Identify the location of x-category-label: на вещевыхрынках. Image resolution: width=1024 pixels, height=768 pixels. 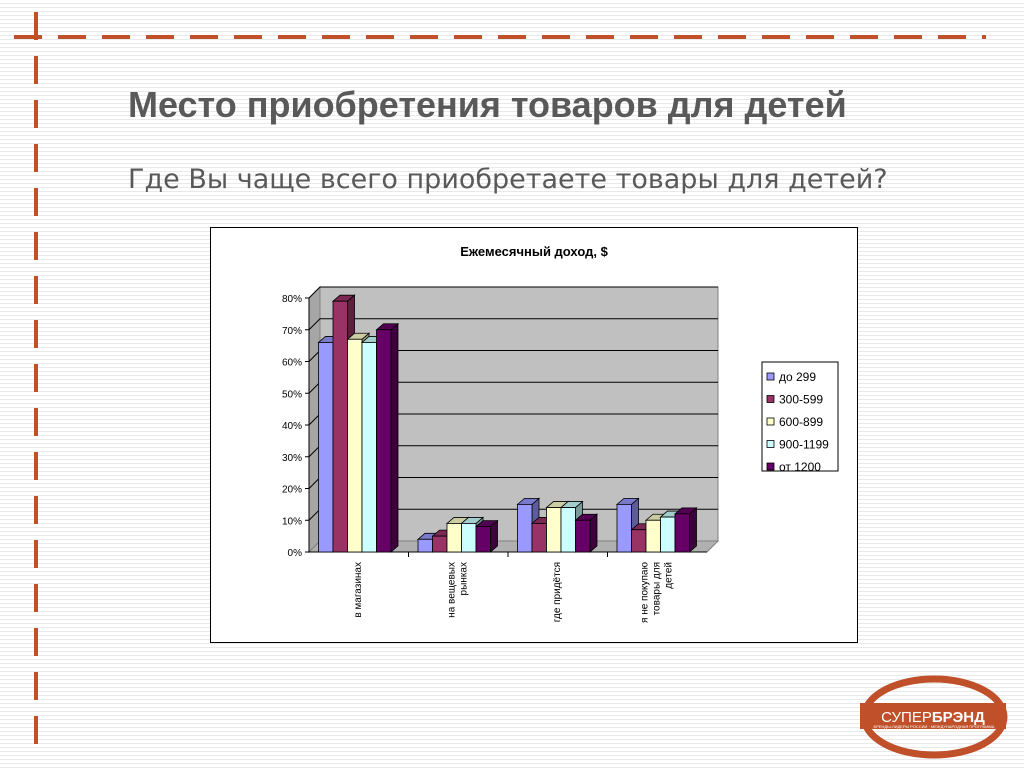
(457, 590).